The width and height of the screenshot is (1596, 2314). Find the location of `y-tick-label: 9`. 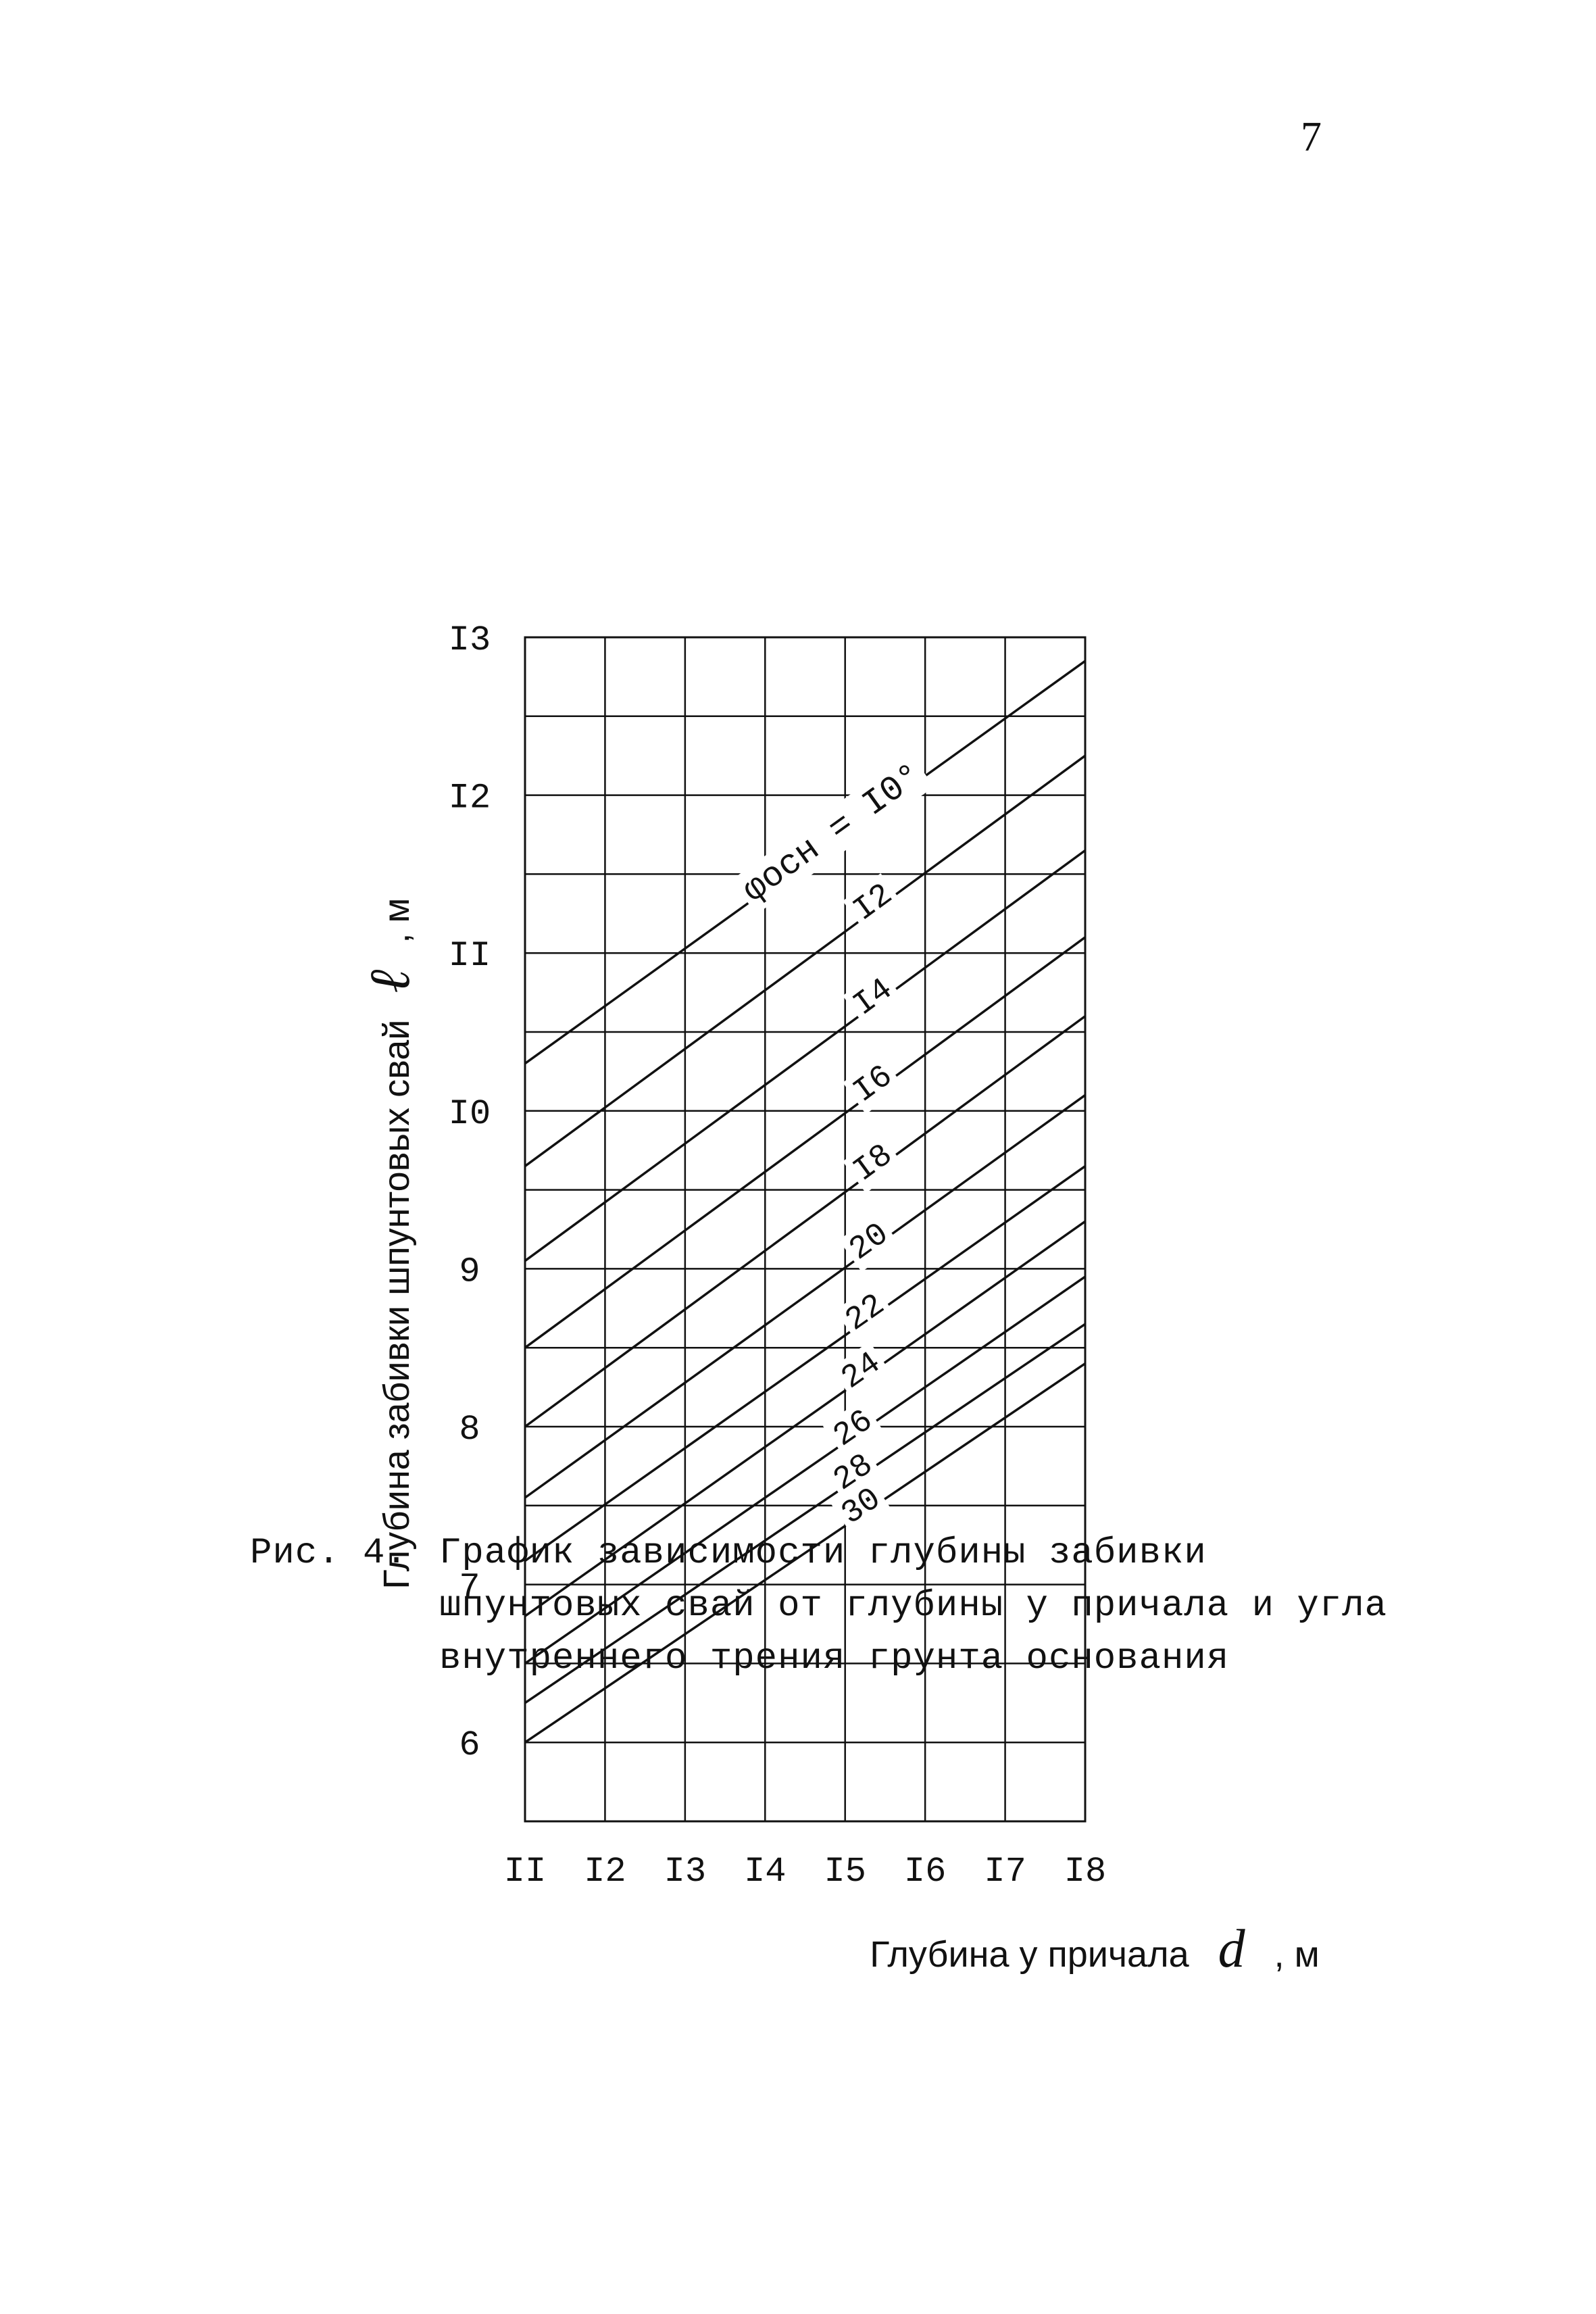

y-tick-label: 9 is located at coordinates (470, 1271).